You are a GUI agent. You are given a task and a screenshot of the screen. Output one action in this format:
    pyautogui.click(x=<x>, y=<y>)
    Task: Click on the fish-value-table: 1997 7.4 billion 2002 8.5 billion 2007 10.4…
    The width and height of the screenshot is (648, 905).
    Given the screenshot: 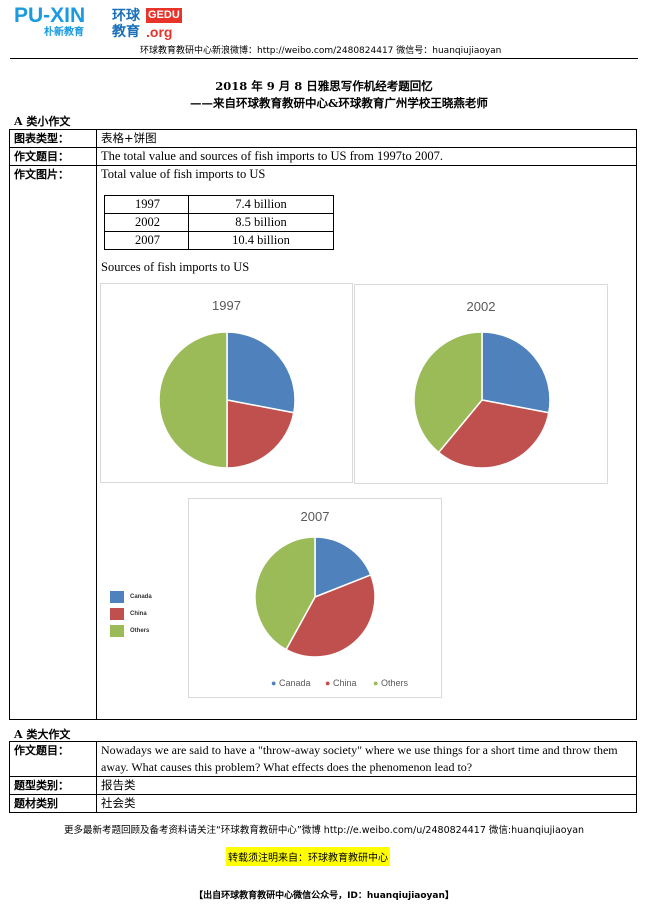 What is the action you would take?
    pyautogui.click(x=219, y=222)
    